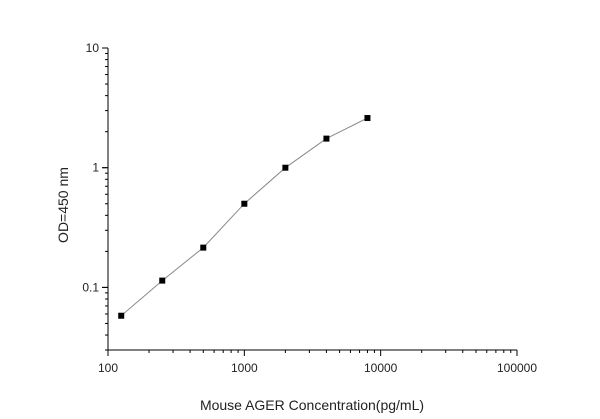 The width and height of the screenshot is (600, 419). What do you see at coordinates (93, 48) in the screenshot?
I see `y-tick-label: 10` at bounding box center [93, 48].